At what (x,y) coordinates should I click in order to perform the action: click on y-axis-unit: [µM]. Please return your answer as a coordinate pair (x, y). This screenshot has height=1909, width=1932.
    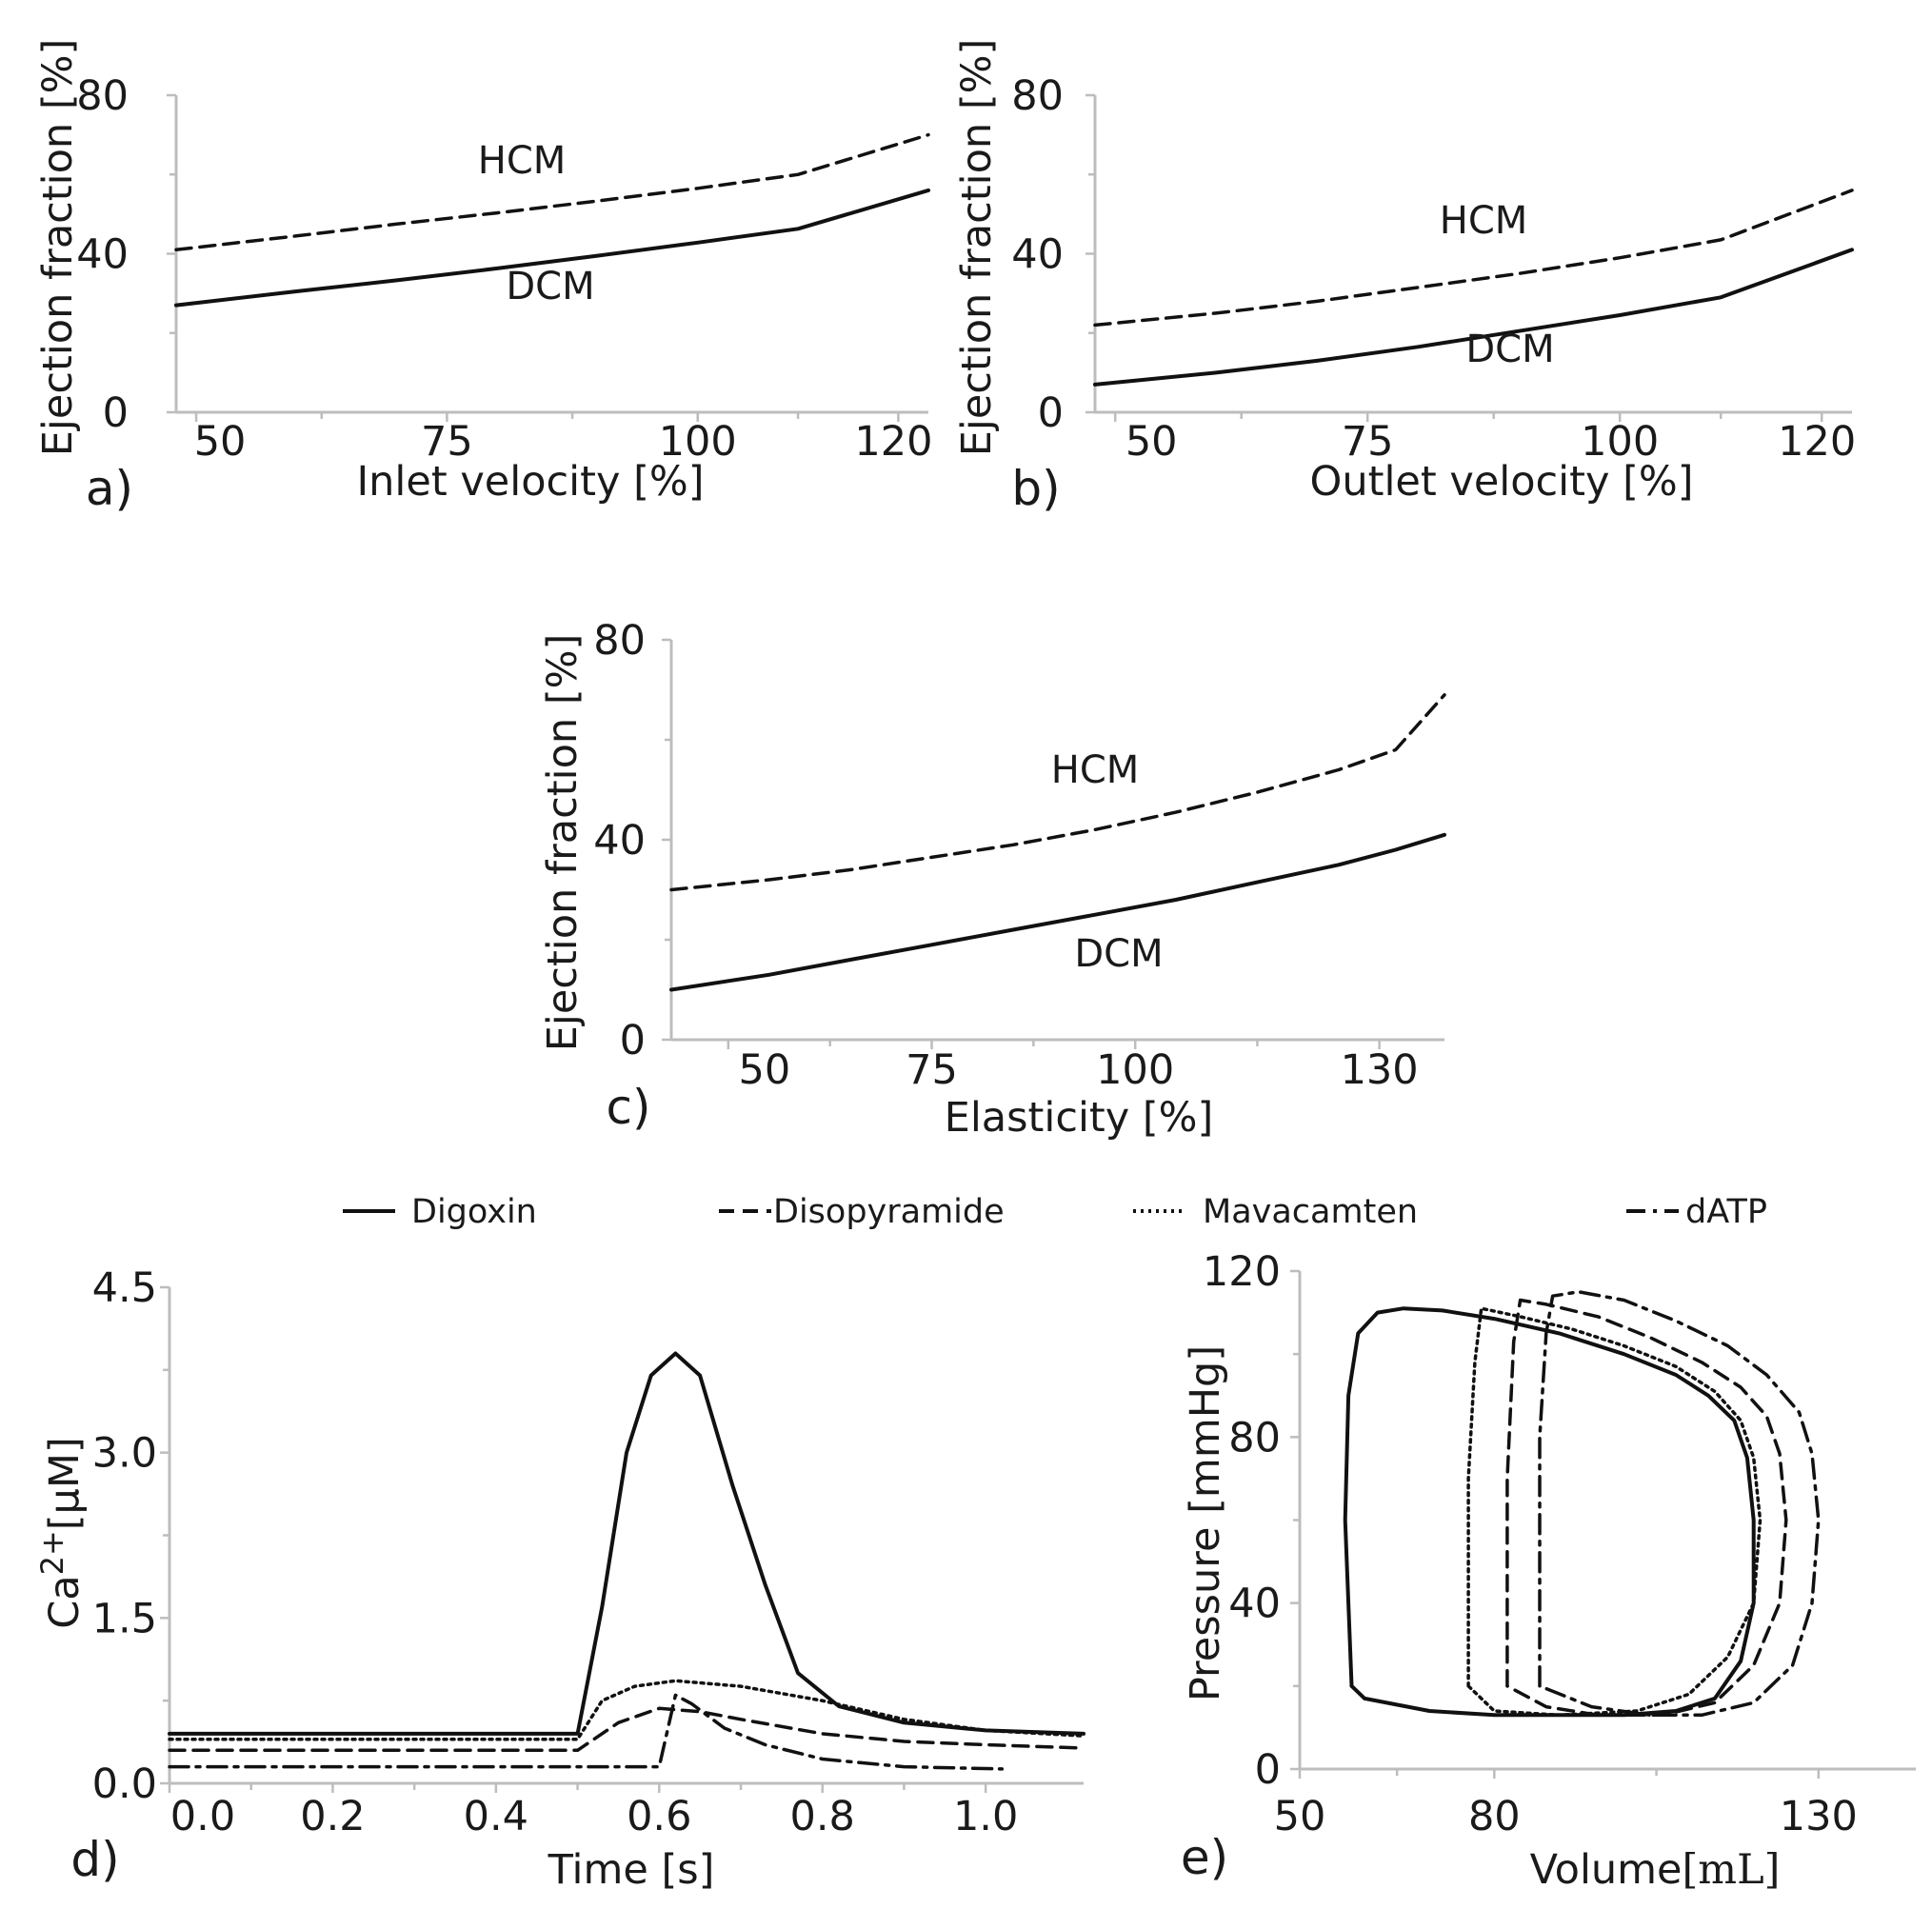
    Looking at the image, I should click on (65, 1483).